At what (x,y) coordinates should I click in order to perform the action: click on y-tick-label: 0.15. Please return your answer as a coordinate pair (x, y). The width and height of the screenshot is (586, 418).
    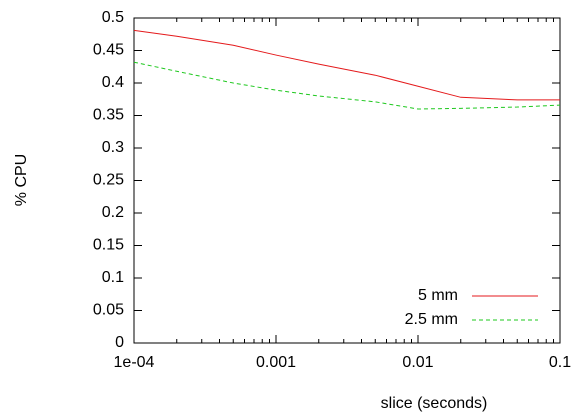
    Looking at the image, I should click on (108, 245).